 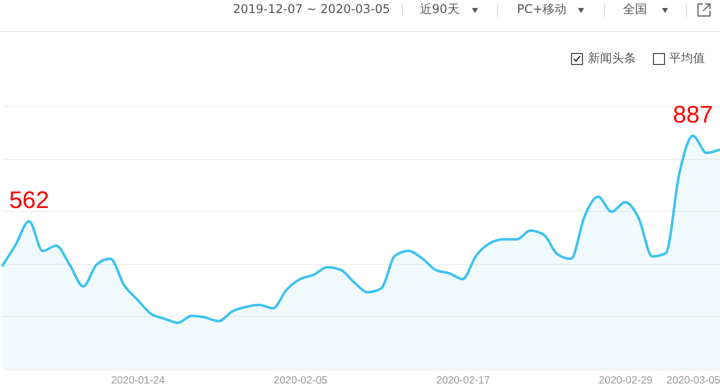 What do you see at coordinates (687, 58) in the screenshot?
I see `text: 平均值` at bounding box center [687, 58].